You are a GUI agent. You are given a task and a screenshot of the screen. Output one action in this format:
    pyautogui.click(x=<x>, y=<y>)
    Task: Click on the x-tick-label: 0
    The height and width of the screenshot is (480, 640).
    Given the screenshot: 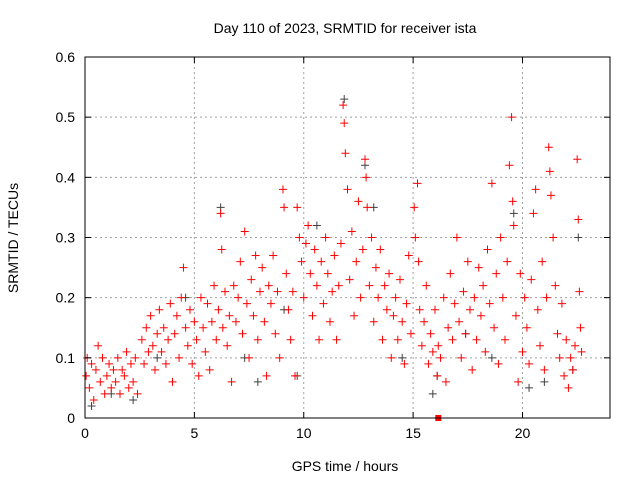 What is the action you would take?
    pyautogui.click(x=85, y=433)
    